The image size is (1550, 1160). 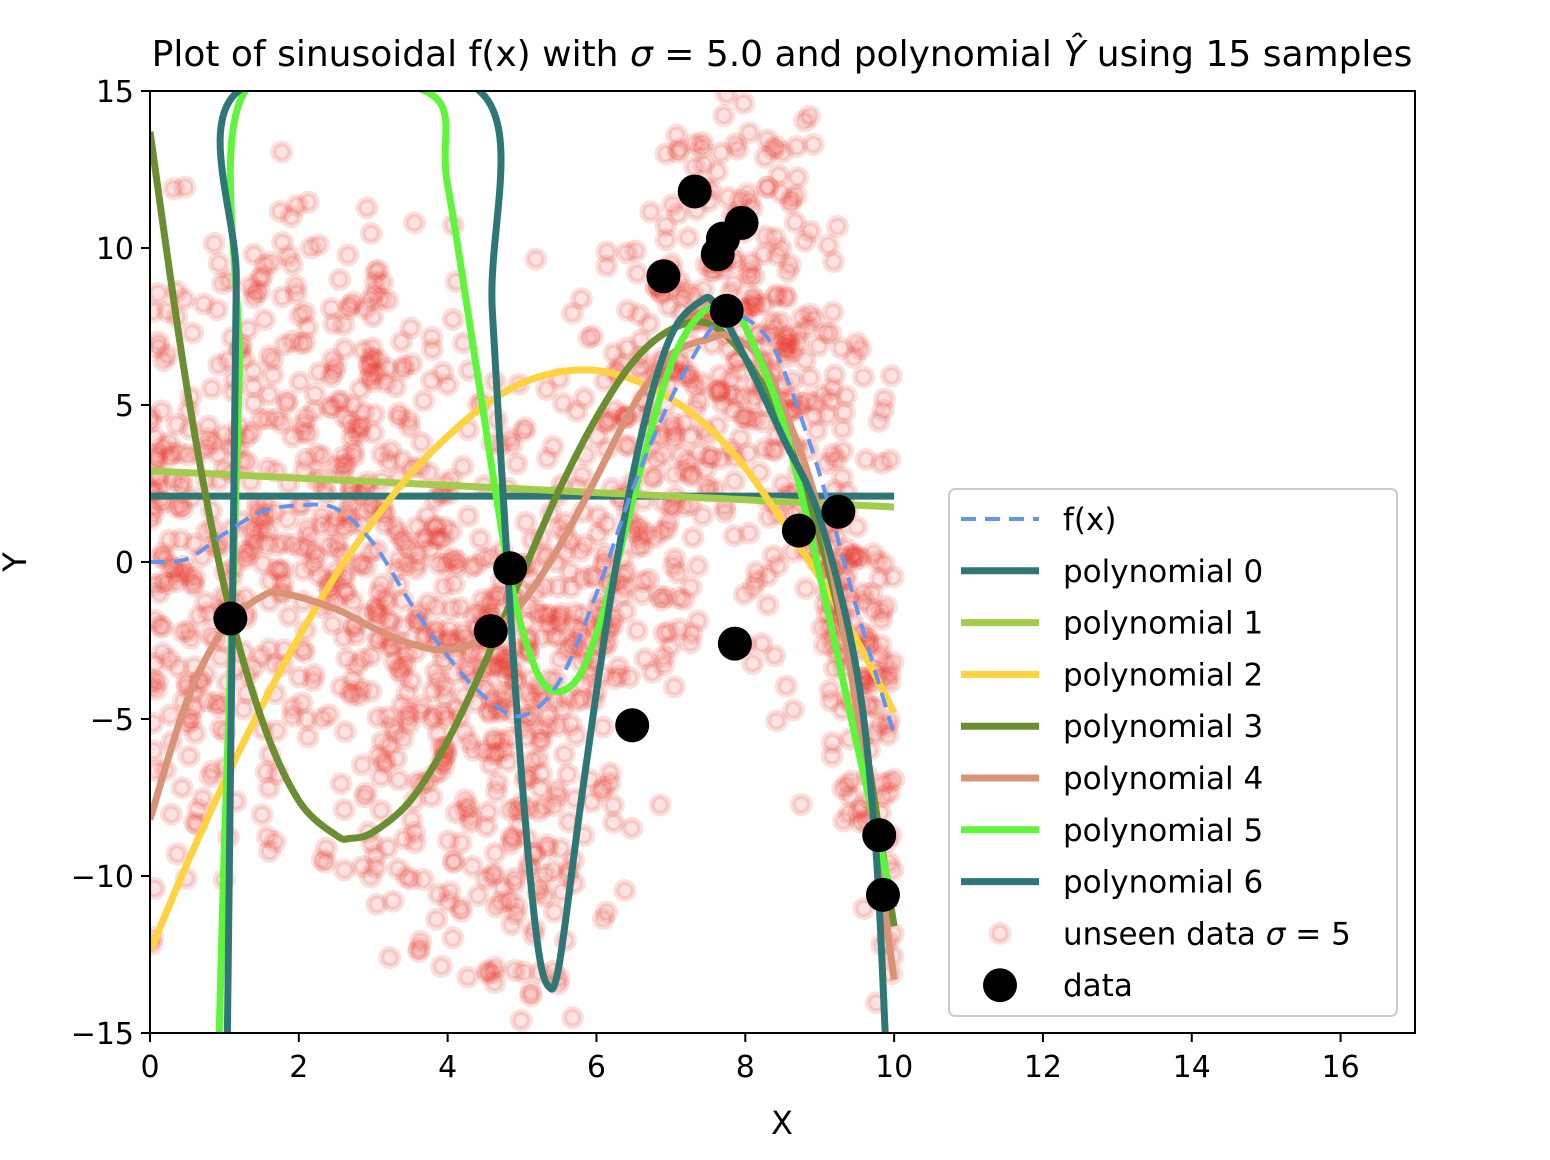 What do you see at coordinates (726, 310) in the screenshot?
I see `data-point` at bounding box center [726, 310].